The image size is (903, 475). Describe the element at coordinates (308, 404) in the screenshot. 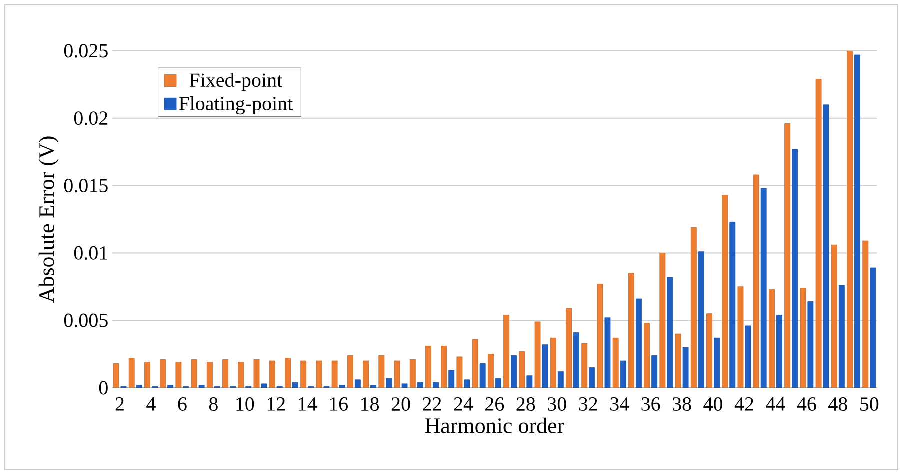

I see `x-tick-label: 14` at that location.